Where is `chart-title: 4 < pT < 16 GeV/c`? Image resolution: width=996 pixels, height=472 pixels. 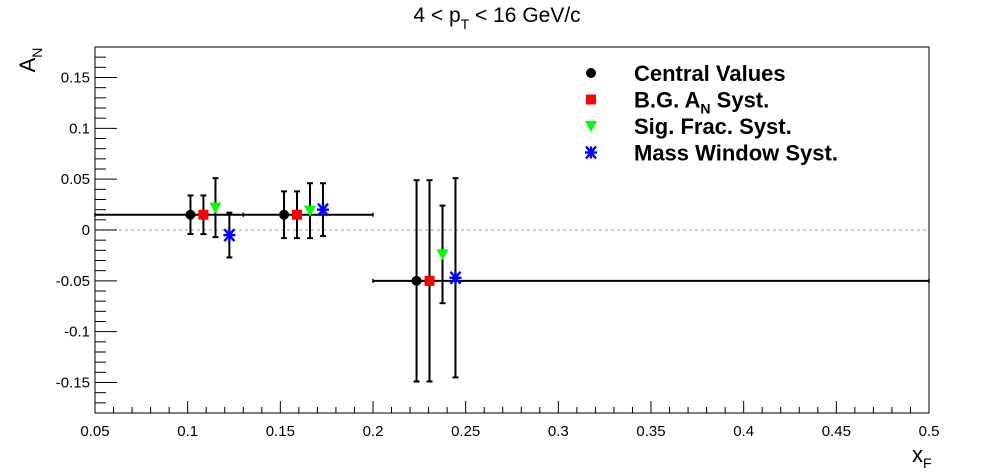 chart-title: 4 < pT < 16 GeV/c is located at coordinates (496, 18).